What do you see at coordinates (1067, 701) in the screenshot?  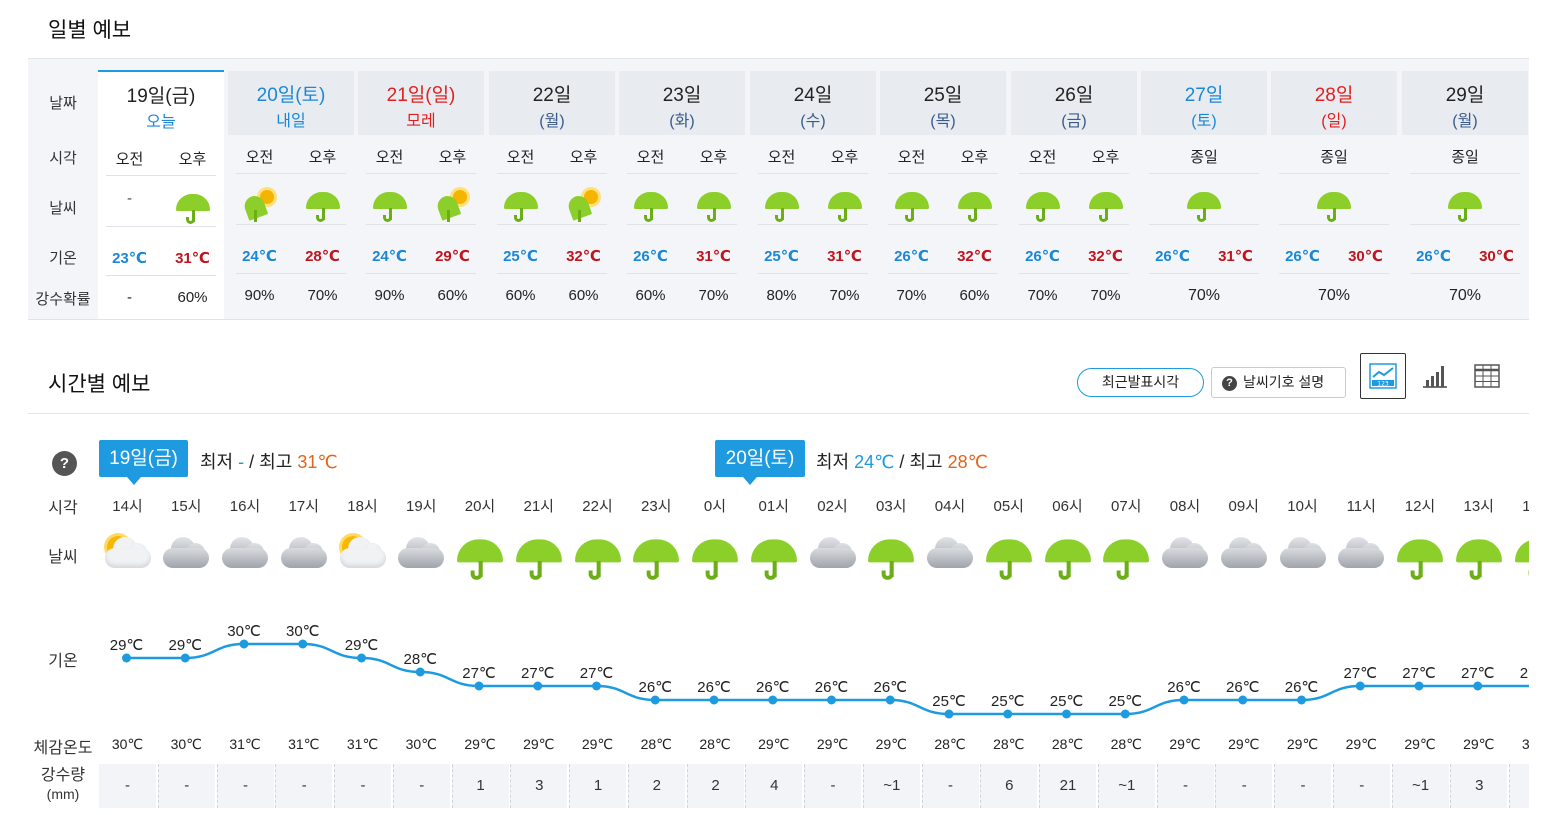 I see `temperature-label: 25℃` at bounding box center [1067, 701].